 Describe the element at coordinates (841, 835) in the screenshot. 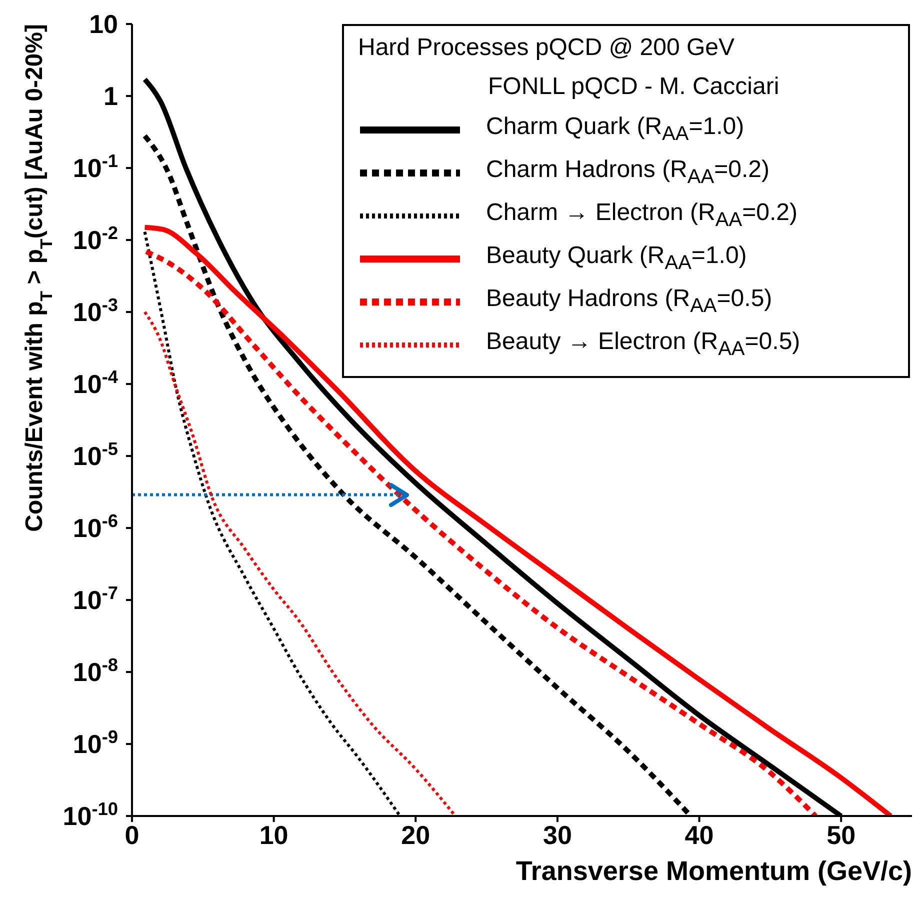

I see `x-tick-label: 50` at that location.